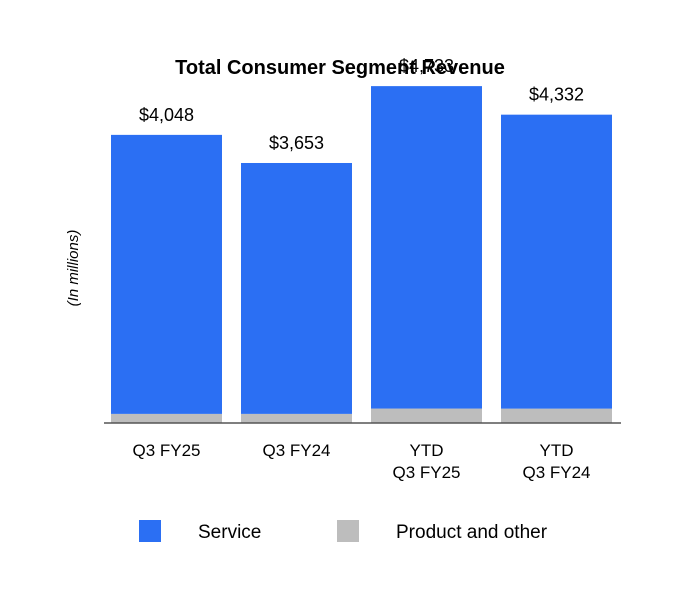 This screenshot has width=680, height=612. I want to click on chart-title: Total Consumer Segment Revenue, so click(340, 68).